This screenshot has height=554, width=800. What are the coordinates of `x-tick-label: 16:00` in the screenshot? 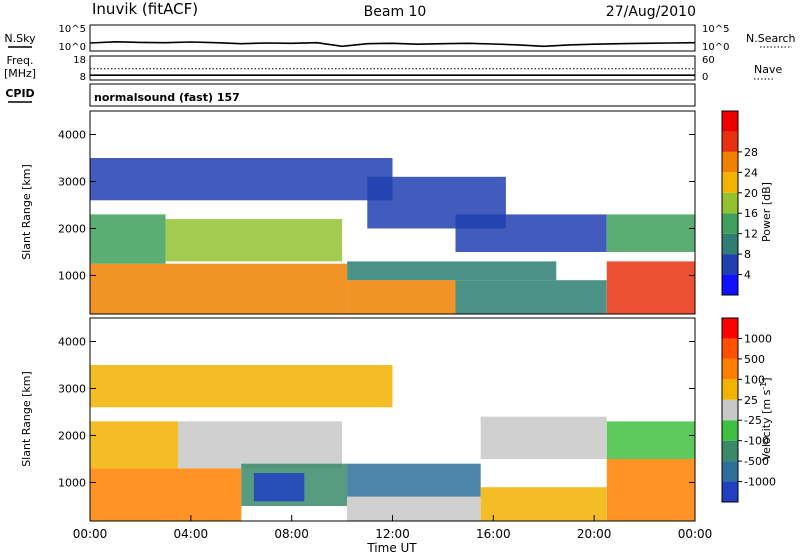 It's located at (493, 534).